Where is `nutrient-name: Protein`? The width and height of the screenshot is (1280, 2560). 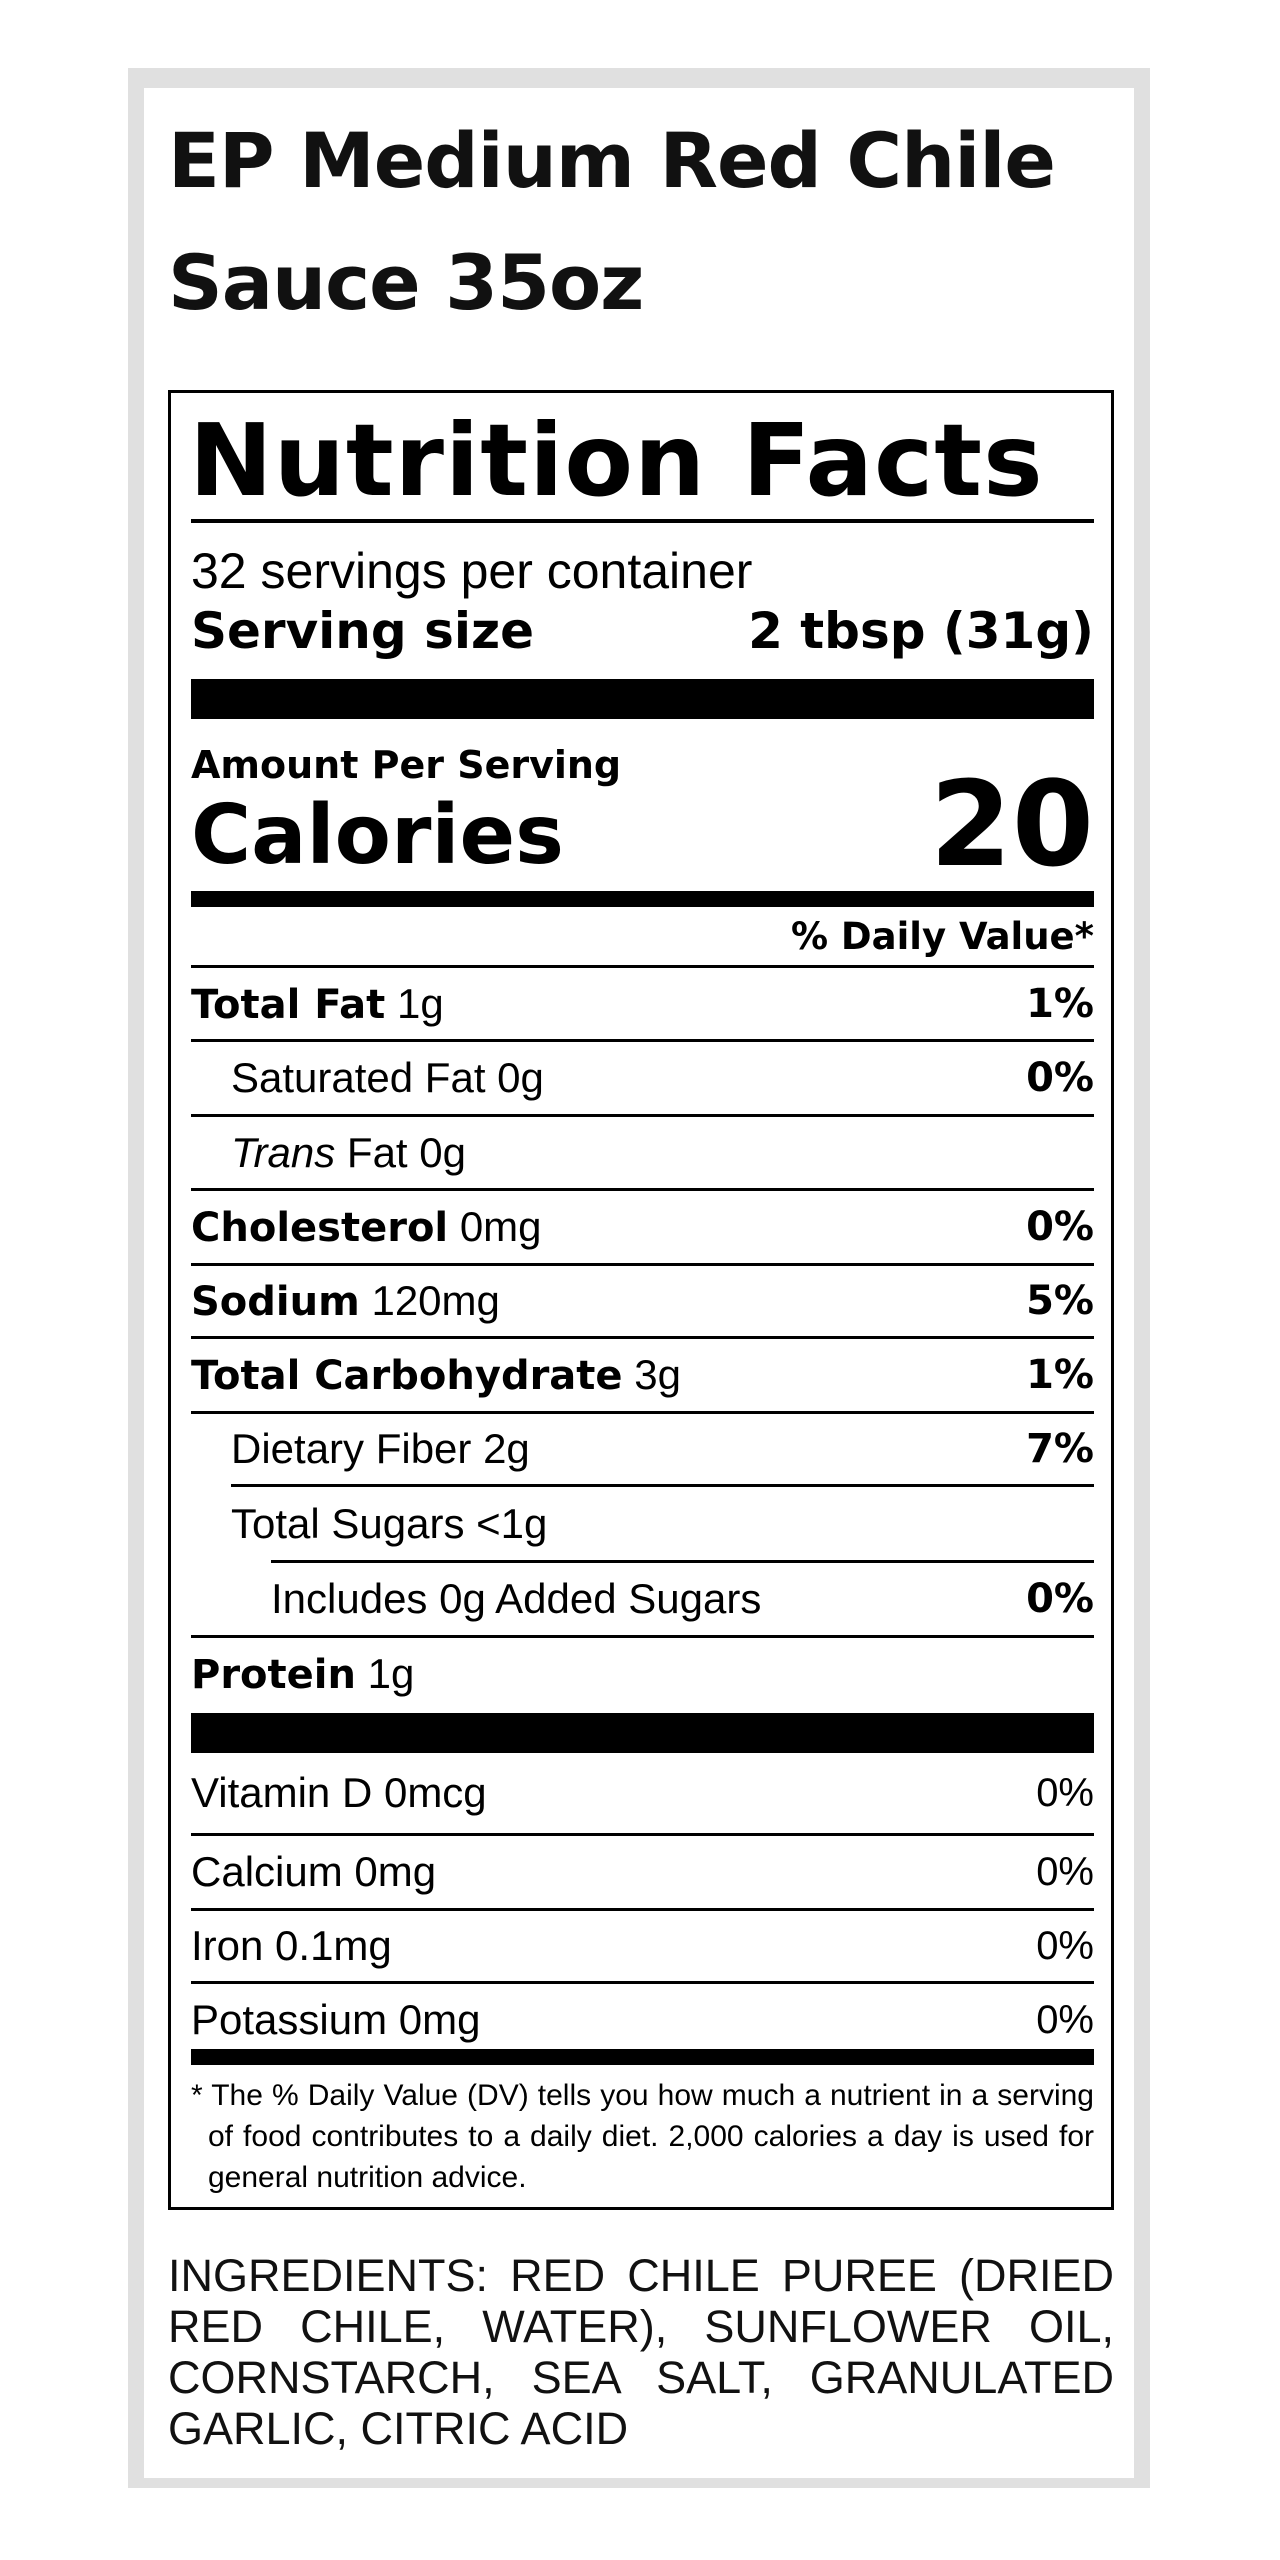 nutrient-name: Protein is located at coordinates (273, 1675).